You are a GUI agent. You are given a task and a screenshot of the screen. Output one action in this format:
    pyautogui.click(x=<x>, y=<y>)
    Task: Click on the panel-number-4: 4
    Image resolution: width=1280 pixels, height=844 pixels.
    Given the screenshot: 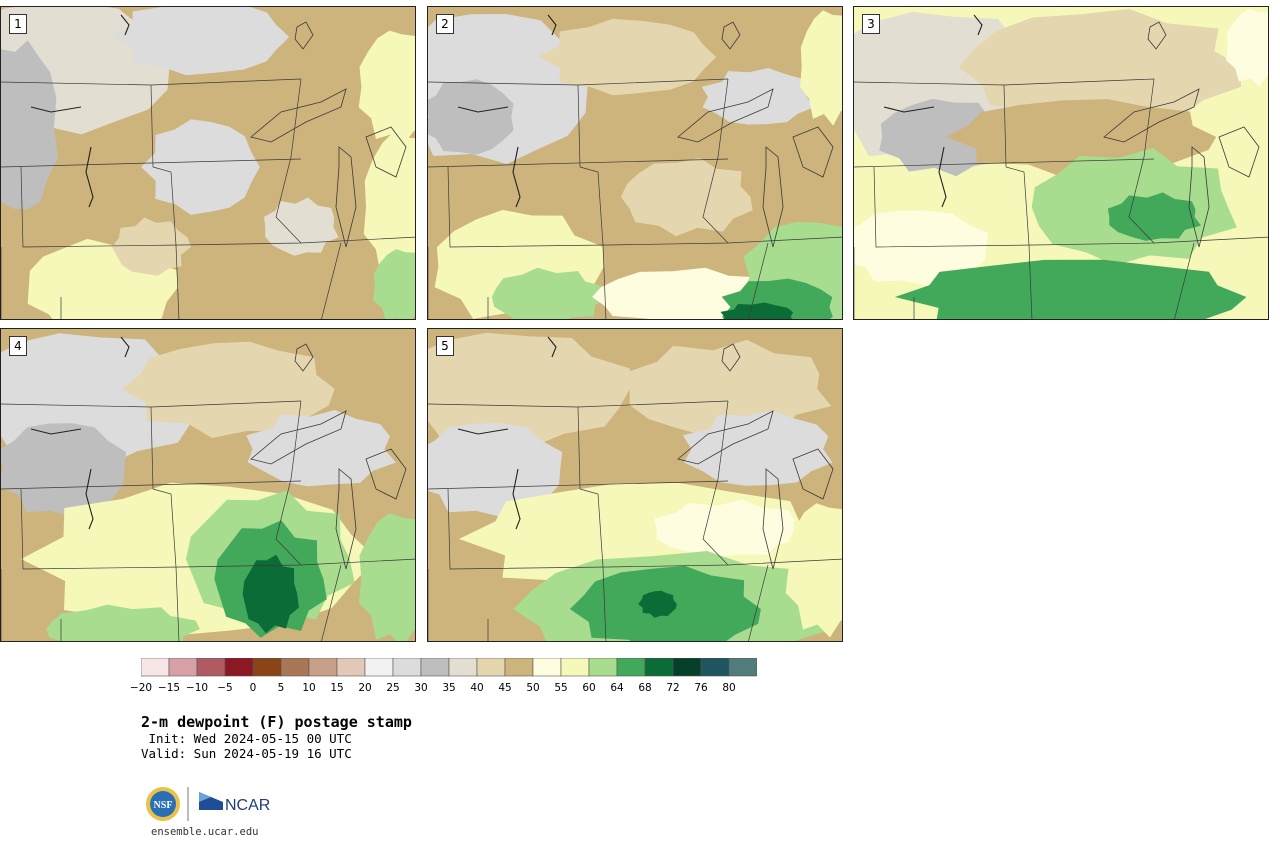 What is the action you would take?
    pyautogui.click(x=18, y=346)
    